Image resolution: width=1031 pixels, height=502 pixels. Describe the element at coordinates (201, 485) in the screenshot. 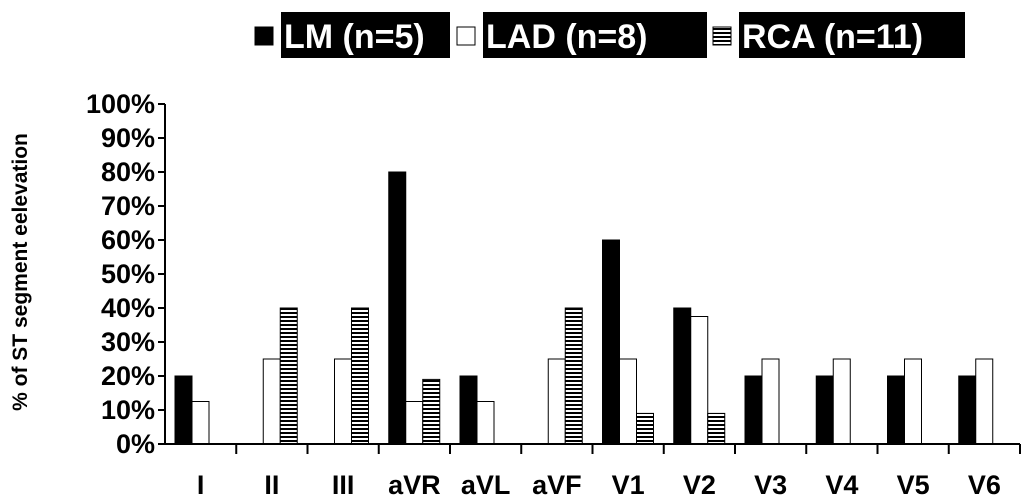

I see `x-tick-label: I` at that location.